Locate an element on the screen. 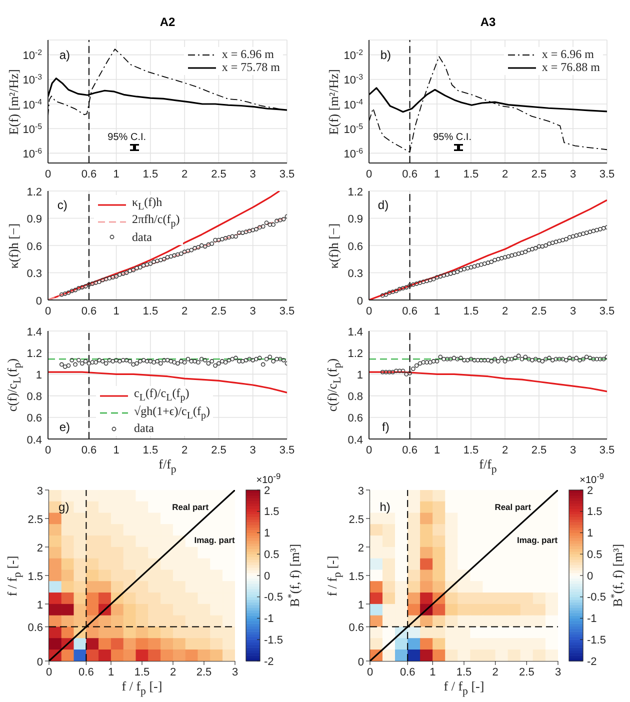 This screenshot has width=630, height=702. chart-title: A3 is located at coordinates (488, 22).